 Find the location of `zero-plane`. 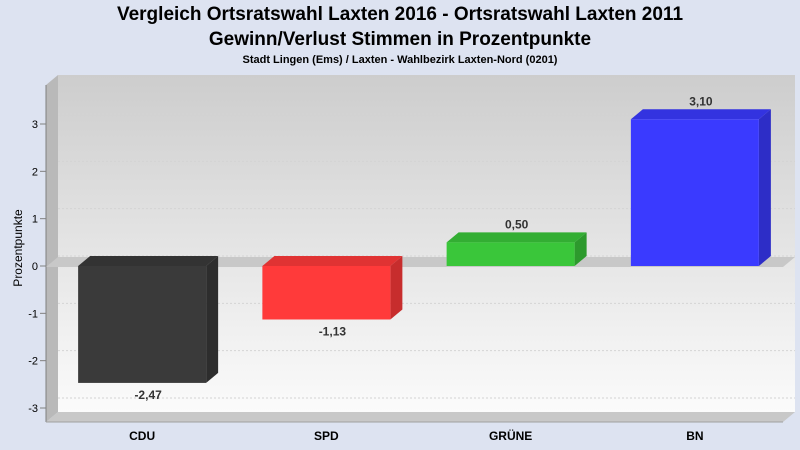

zero-plane is located at coordinates (420, 262).